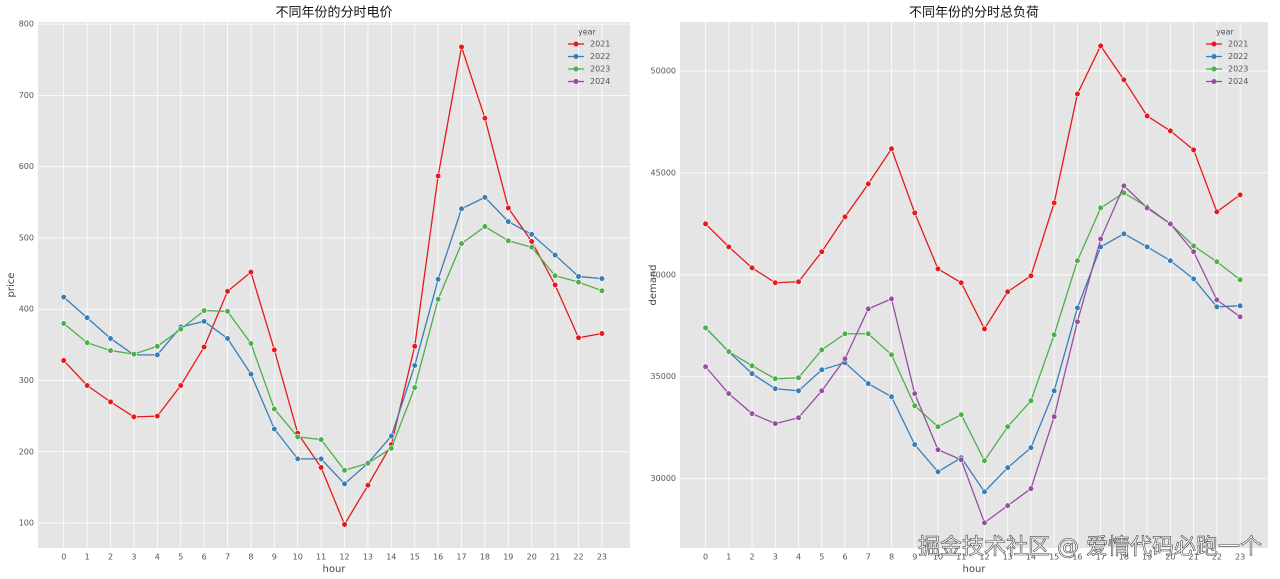 This screenshot has width=1280, height=579. What do you see at coordinates (180, 557) in the screenshot?
I see `x-tick-label: 5` at bounding box center [180, 557].